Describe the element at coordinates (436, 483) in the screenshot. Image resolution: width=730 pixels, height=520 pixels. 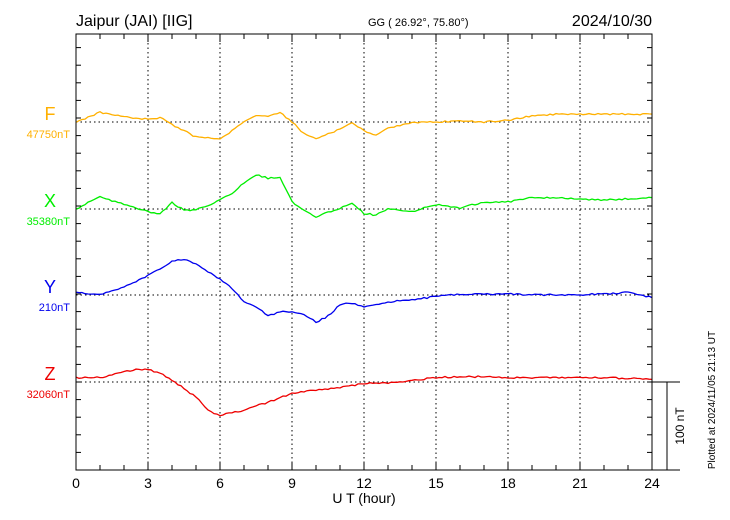
I see `x-tick-label: 15` at that location.